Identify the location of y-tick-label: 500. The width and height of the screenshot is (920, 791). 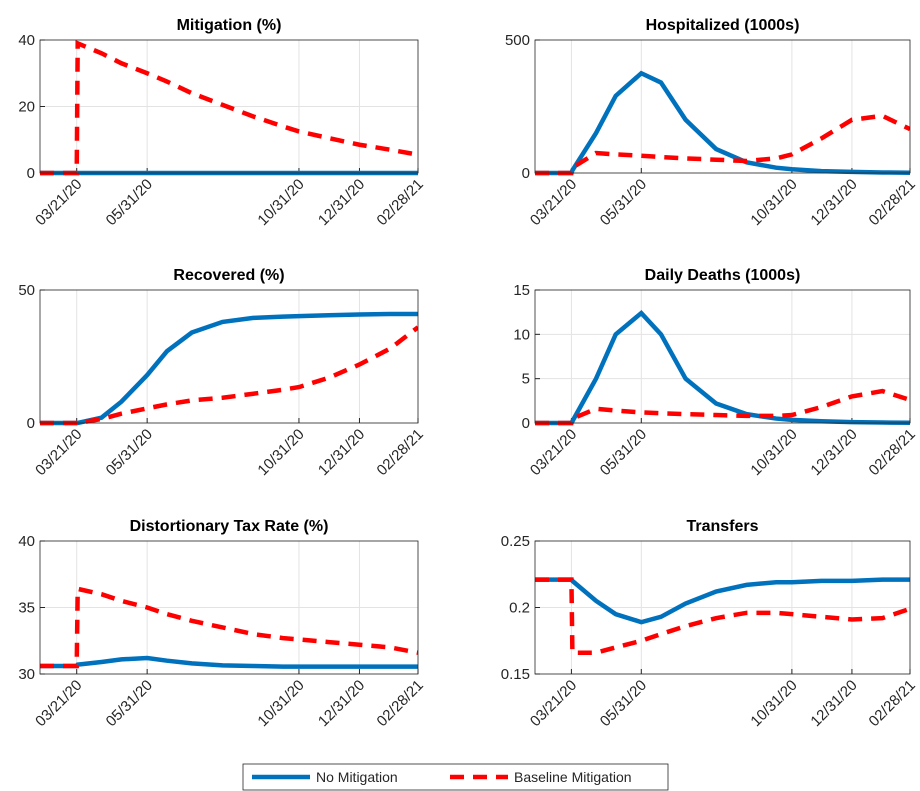
(517, 40).